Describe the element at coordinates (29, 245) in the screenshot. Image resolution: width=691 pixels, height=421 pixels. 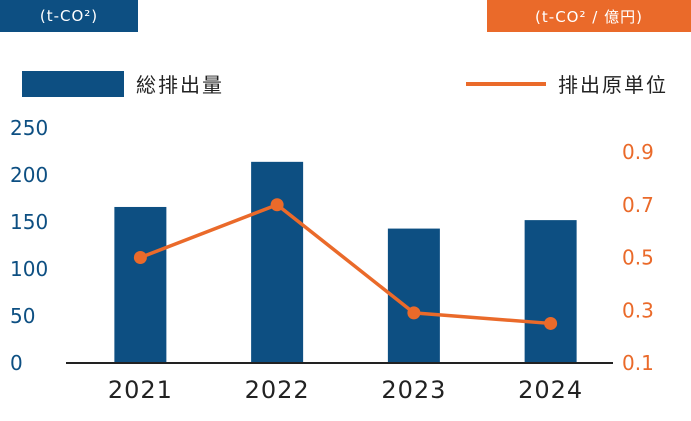
I see `left-axis-ticks: 0 50 100 150 200 250` at that location.